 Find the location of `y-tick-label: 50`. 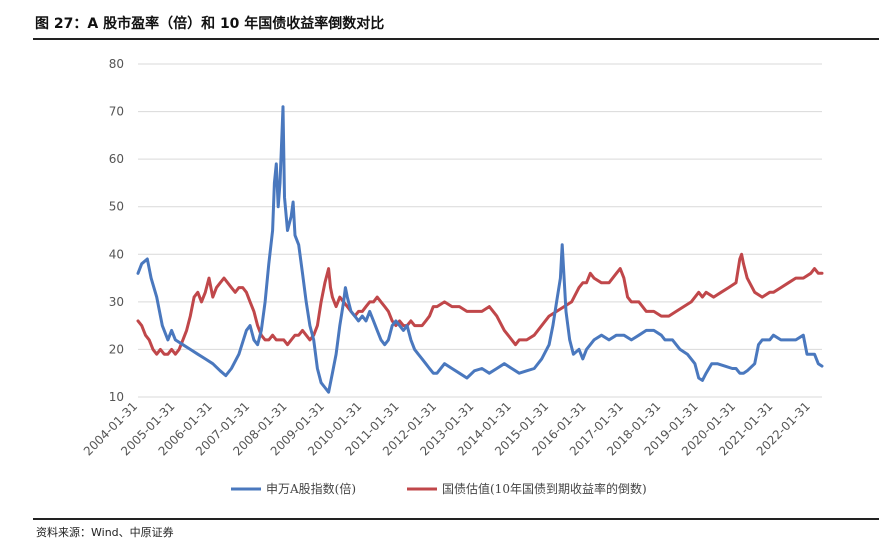

y-tick-label: 50 is located at coordinates (116, 207).